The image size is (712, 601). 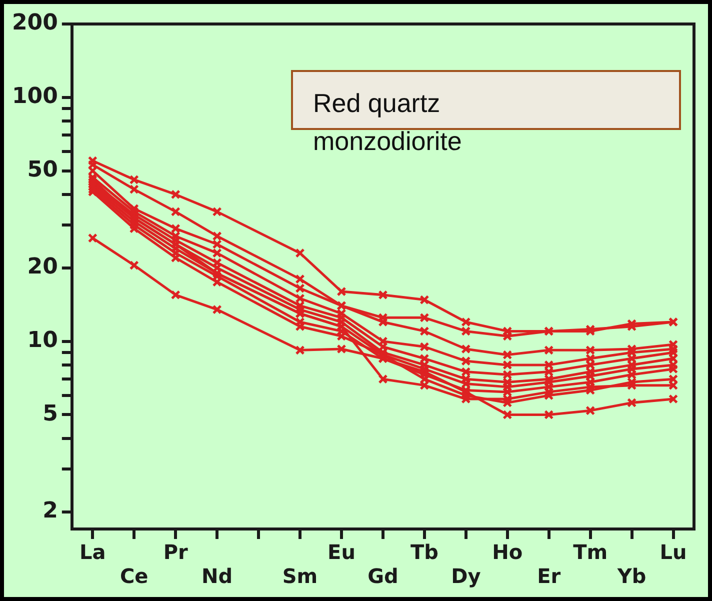 What do you see at coordinates (383, 576) in the screenshot?
I see `x-tick-label: Gd` at bounding box center [383, 576].